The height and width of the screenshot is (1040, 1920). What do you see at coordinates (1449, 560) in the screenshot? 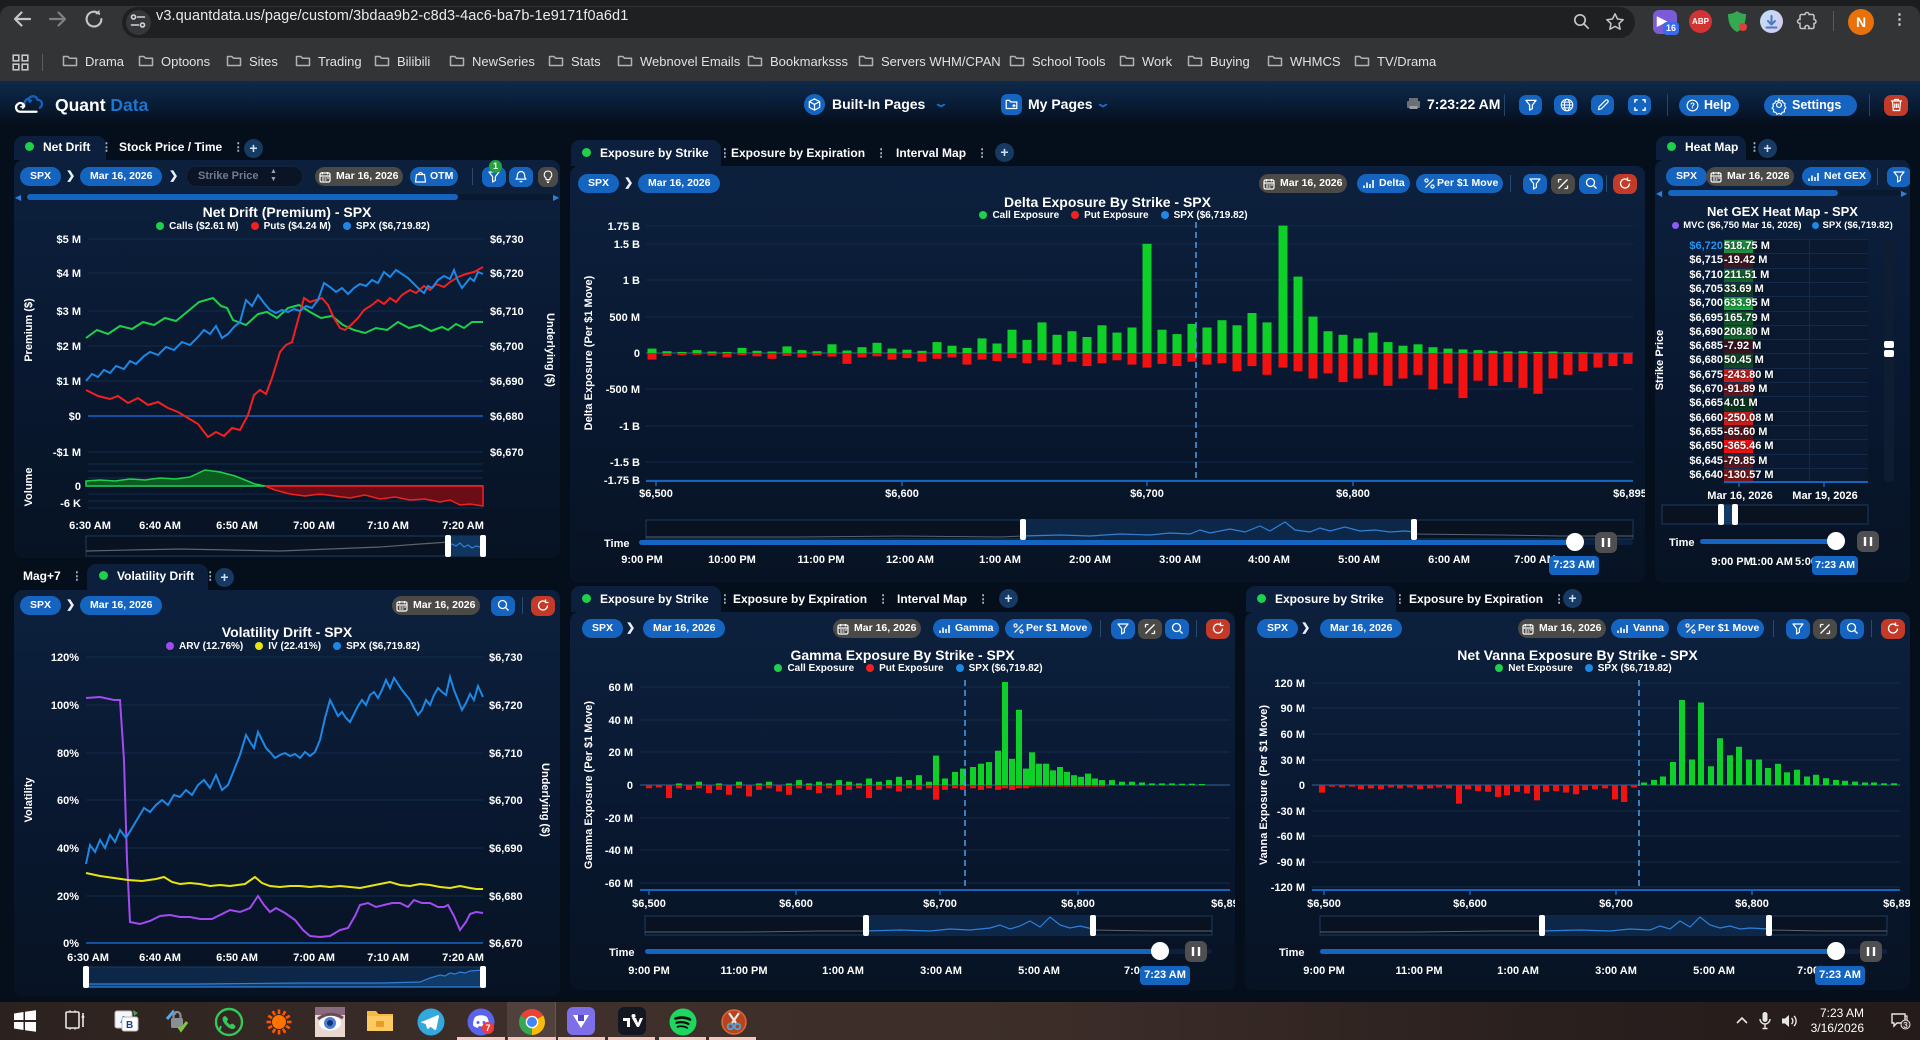
I see `svg-text: 6:00 AM` at bounding box center [1449, 560].